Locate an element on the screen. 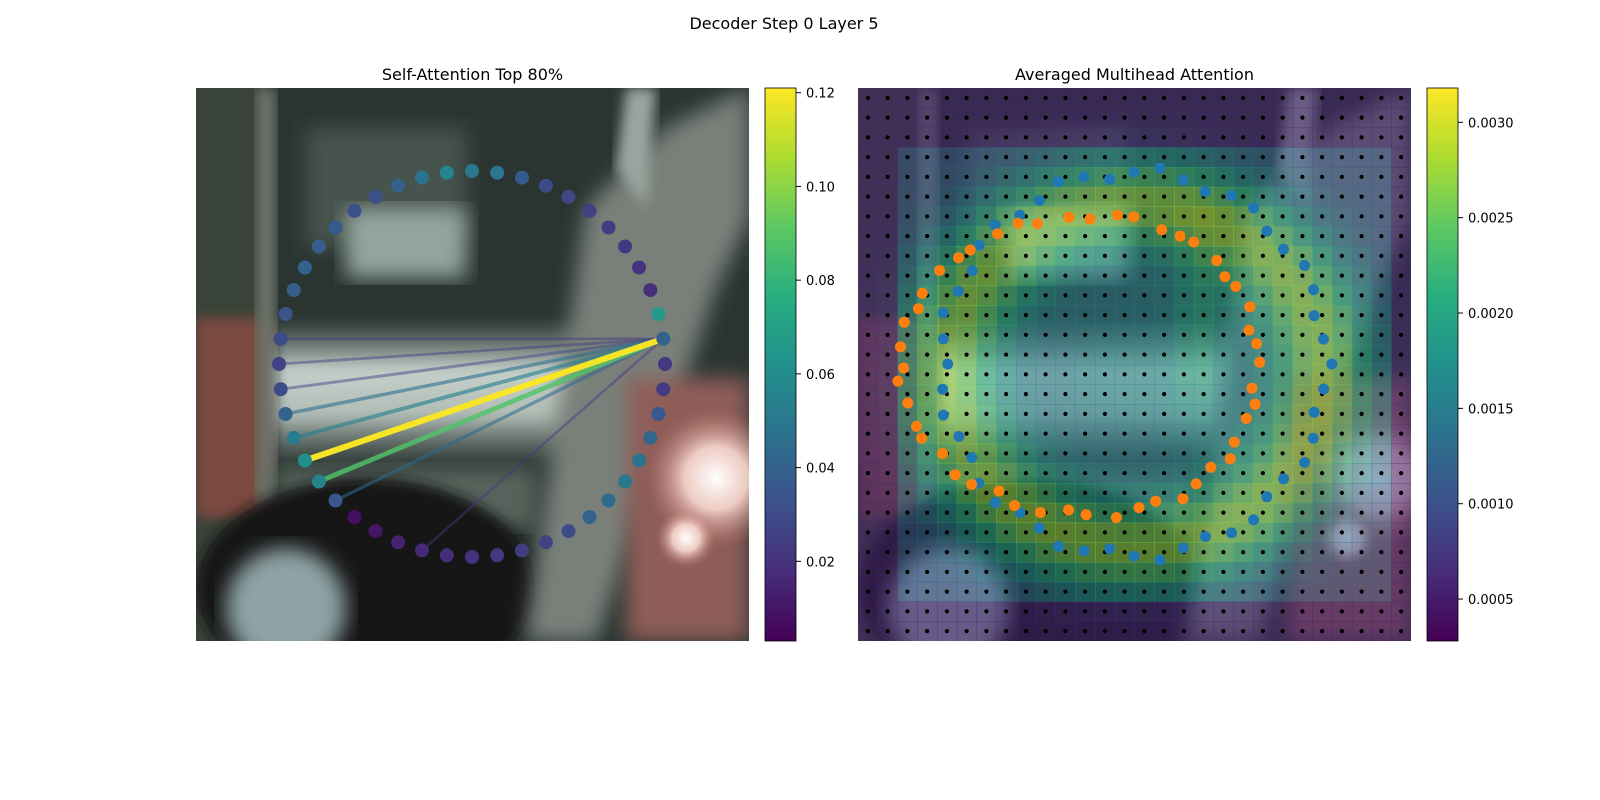  figure-suptitle: Decoder Step 0 Layer 5 is located at coordinates (783, 23).